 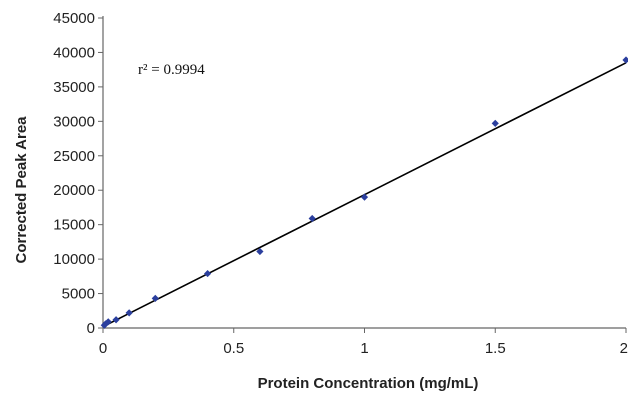 What do you see at coordinates (91, 328) in the screenshot?
I see `y-tick-label: 0` at bounding box center [91, 328].